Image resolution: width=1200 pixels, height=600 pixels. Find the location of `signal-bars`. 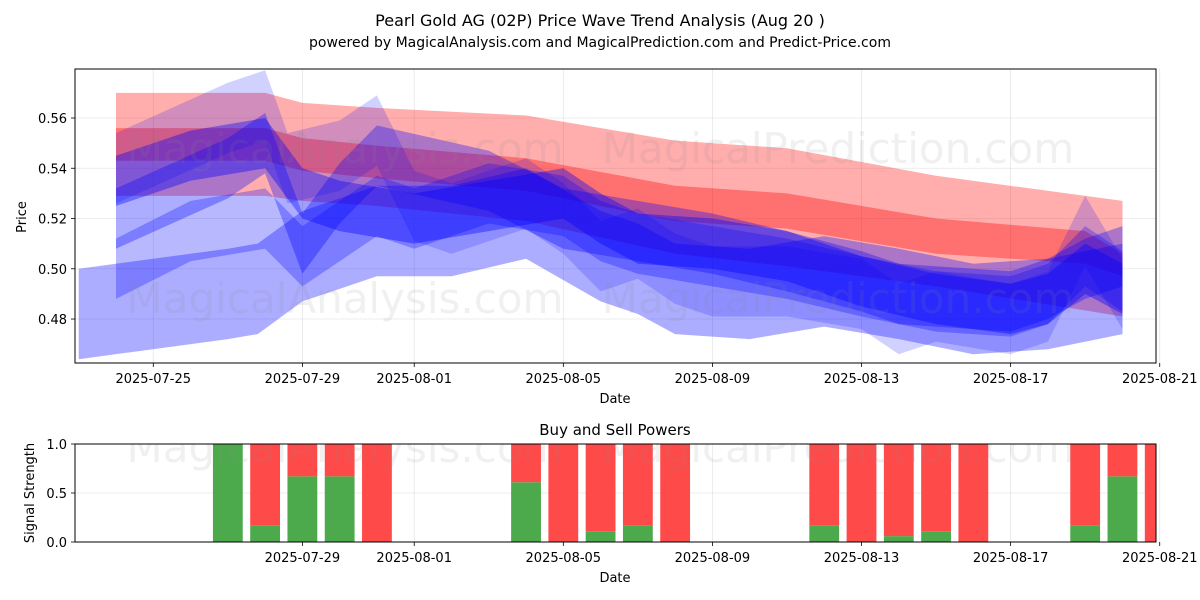

signal-bars is located at coordinates (684, 493).